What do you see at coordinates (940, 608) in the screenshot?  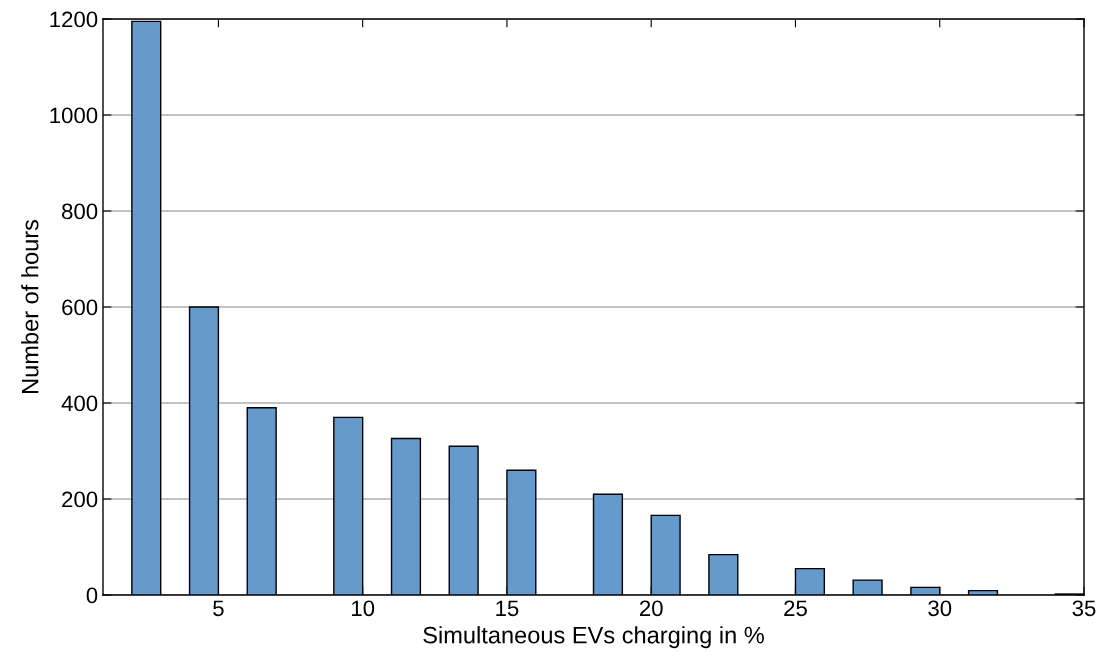 I see `x-tick-label: 30` at bounding box center [940, 608].